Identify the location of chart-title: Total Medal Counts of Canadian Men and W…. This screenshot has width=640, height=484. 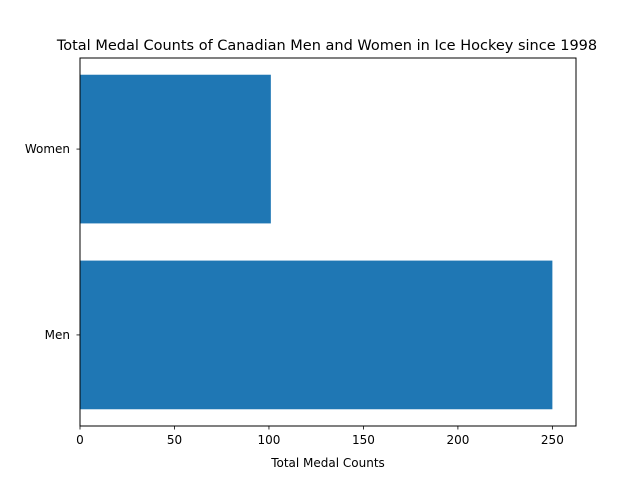
(326, 46).